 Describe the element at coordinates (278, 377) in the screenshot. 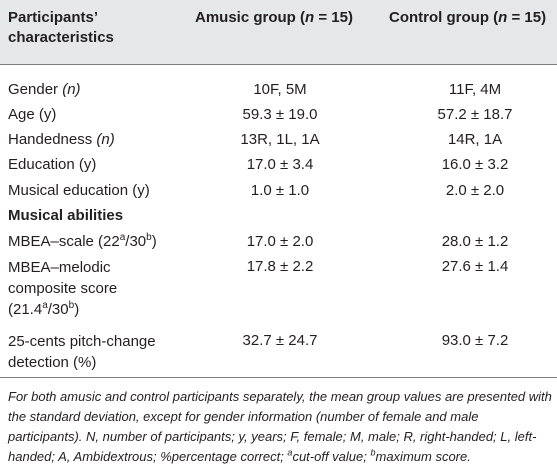

I see `bottom-rule` at that location.